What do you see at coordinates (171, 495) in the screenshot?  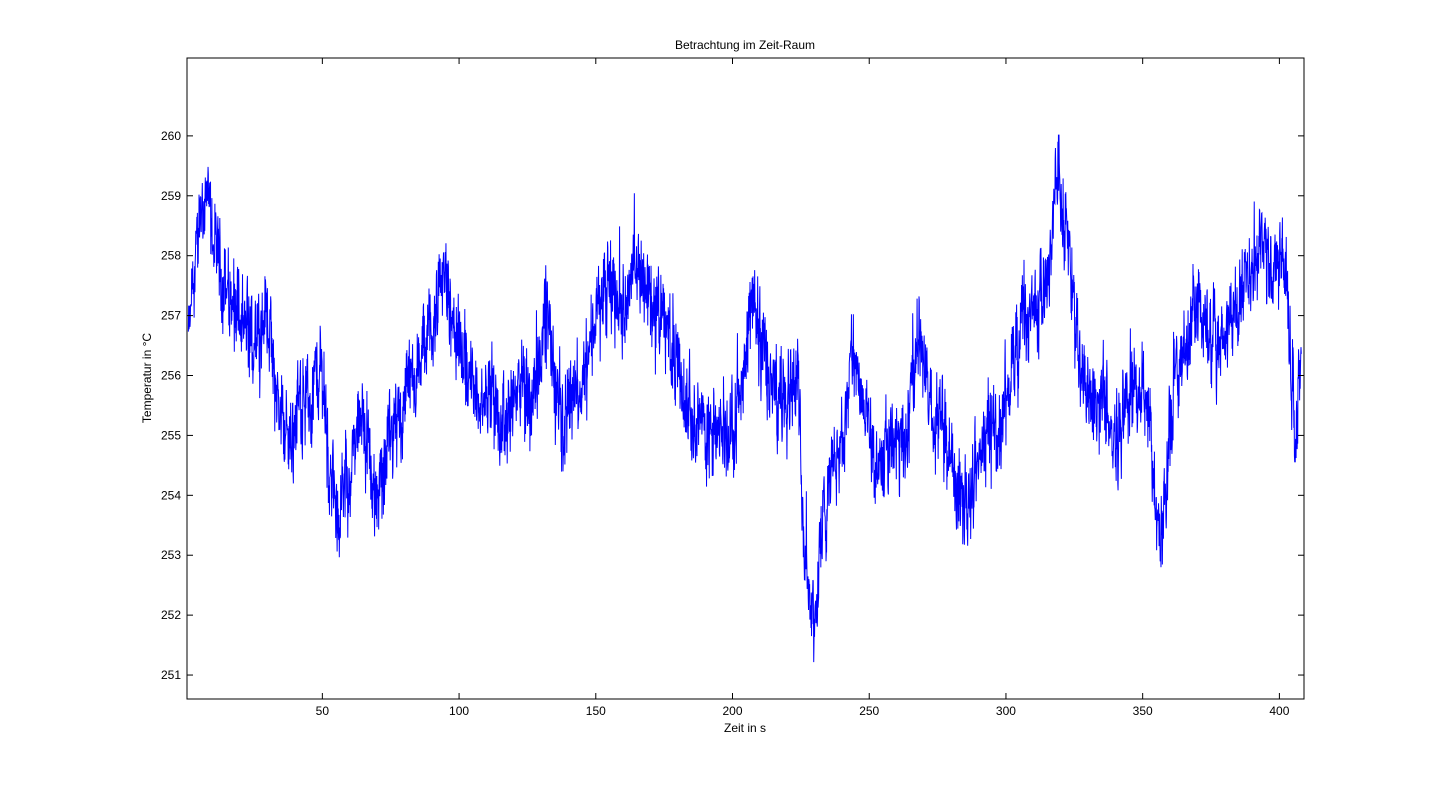 I see `y-tick-label: 254` at bounding box center [171, 495].